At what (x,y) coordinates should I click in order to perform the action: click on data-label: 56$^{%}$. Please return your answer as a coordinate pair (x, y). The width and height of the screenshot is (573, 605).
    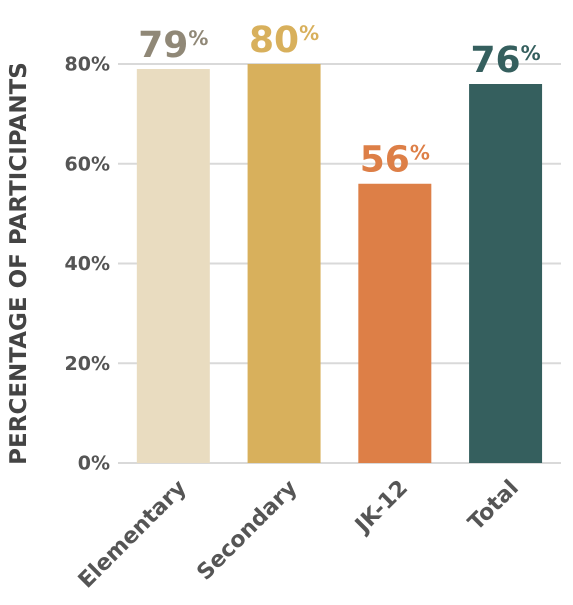
    Looking at the image, I should click on (395, 160).